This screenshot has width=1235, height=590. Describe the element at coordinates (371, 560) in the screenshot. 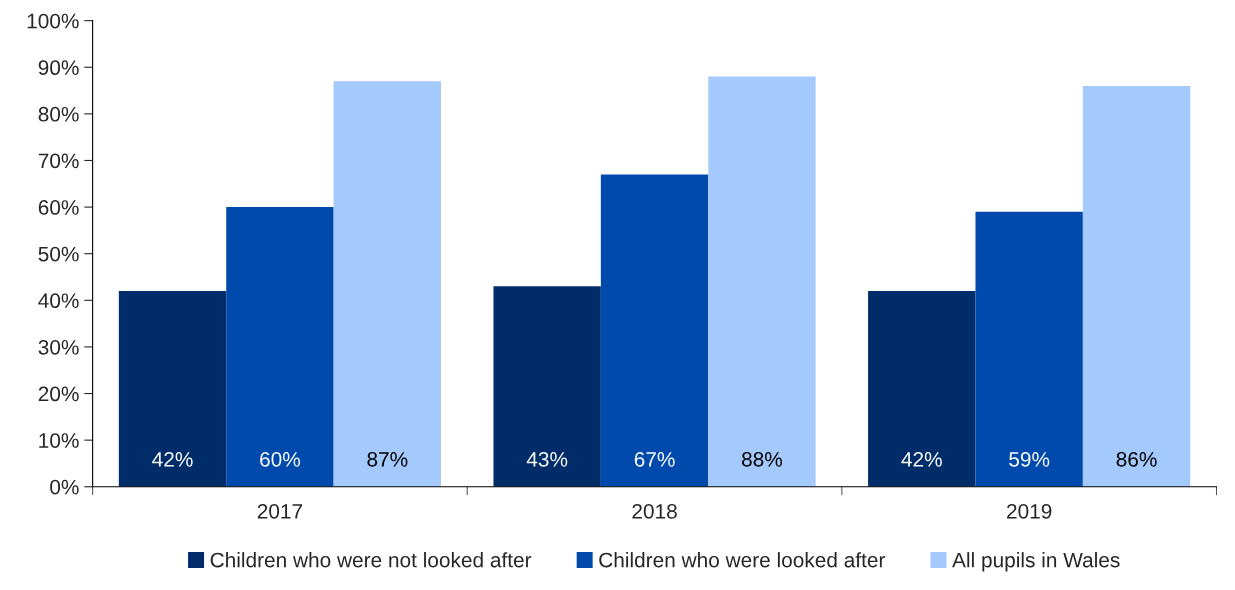

I see `legend-label: Children who were not looked after` at that location.